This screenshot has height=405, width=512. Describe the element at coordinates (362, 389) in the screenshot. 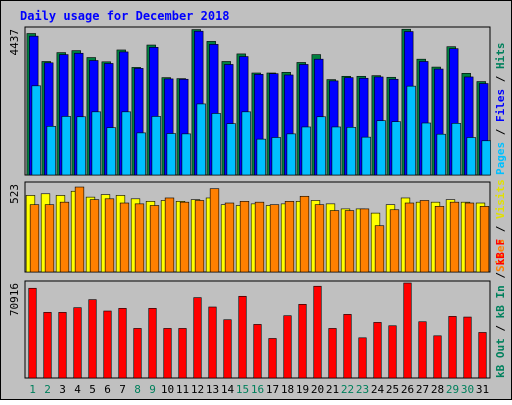

I see `x-tick-label-day-23: 23` at that location.